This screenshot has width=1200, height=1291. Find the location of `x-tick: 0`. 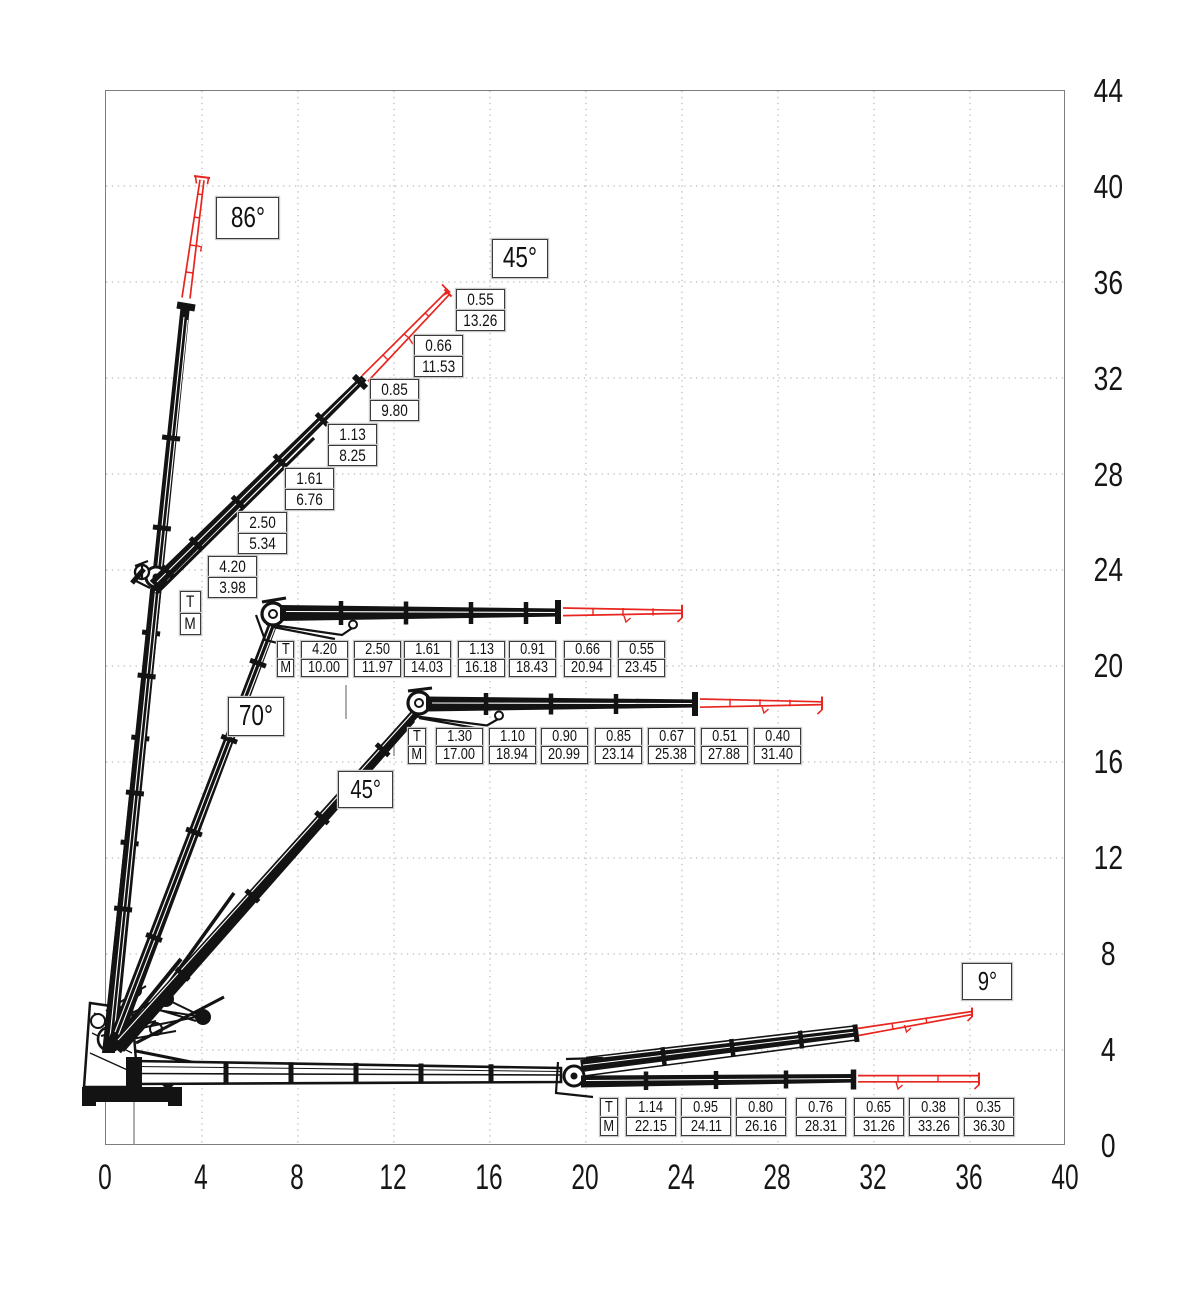

x-tick: 0 is located at coordinates (104, 1178).